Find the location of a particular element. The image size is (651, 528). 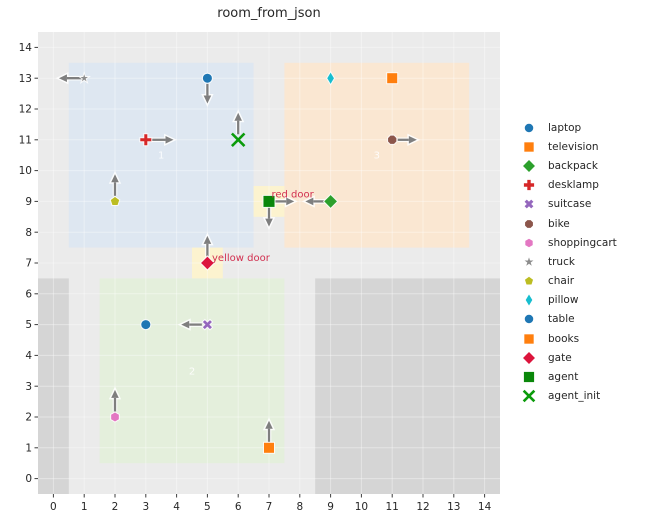

marker-shoppingcart is located at coordinates (115, 417).